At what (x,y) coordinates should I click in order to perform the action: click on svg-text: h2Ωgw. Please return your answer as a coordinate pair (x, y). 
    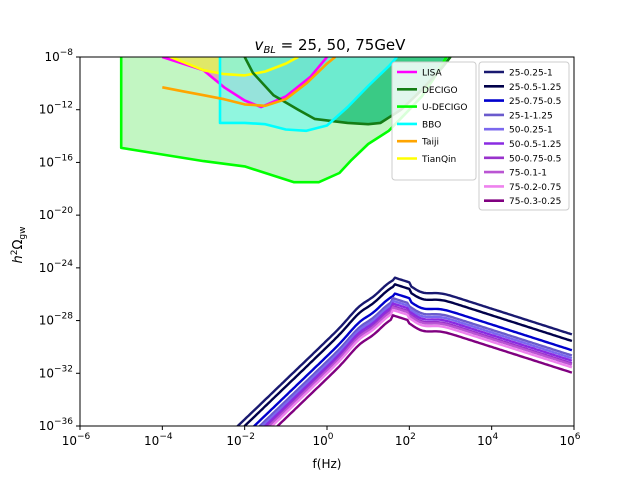
    Looking at the image, I should click on (19, 245).